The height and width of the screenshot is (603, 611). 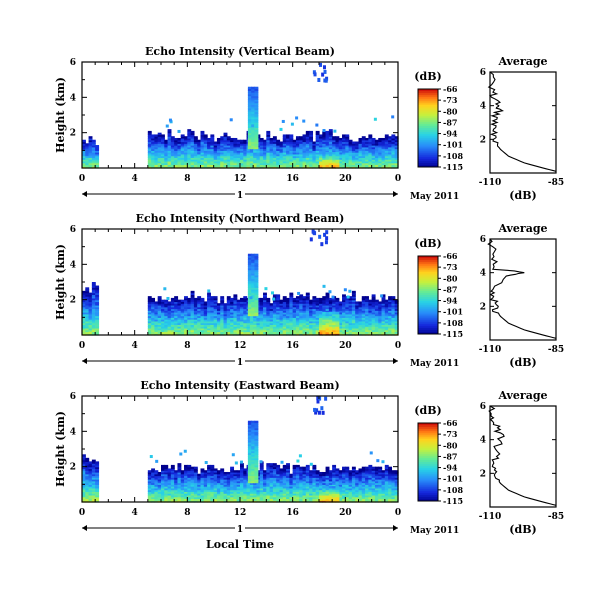 I want to click on x-tick-label: 20, so click(x=345, y=179).